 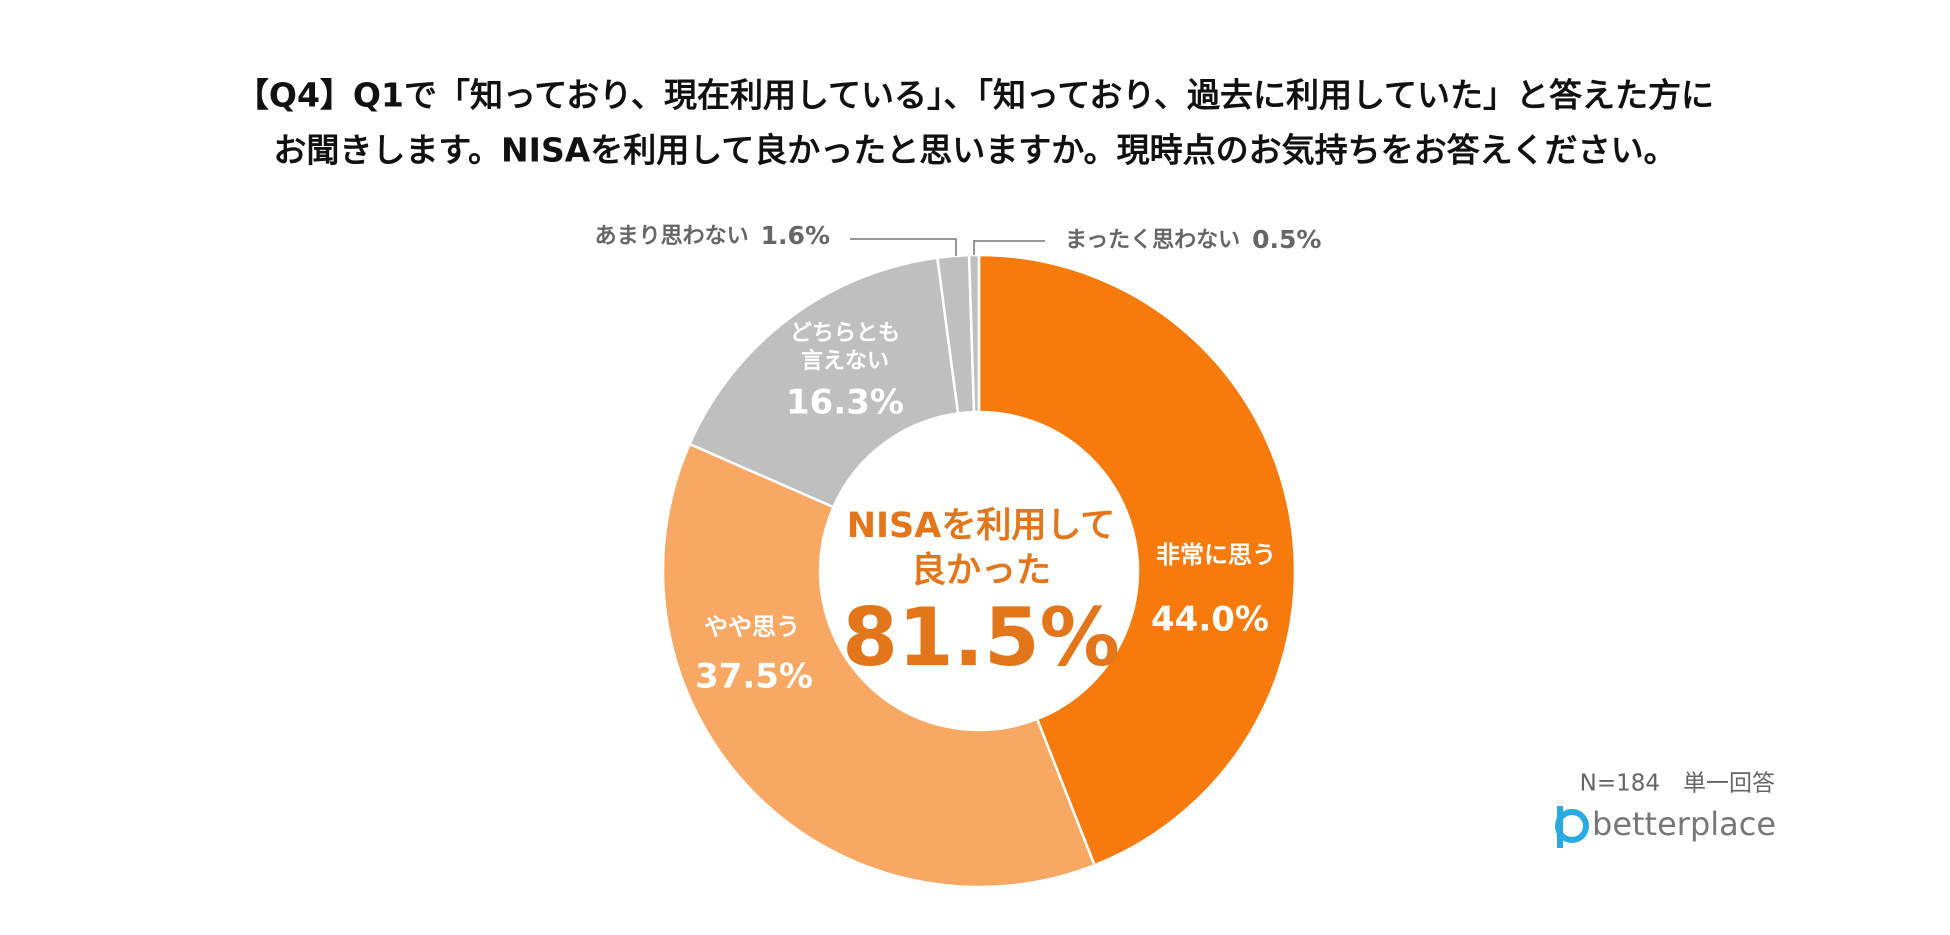 I want to click on note: N=184 単一回答, so click(x=1677, y=784).